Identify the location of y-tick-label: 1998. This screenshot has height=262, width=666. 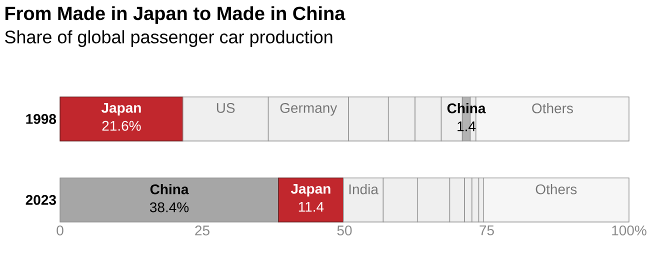
(41, 119).